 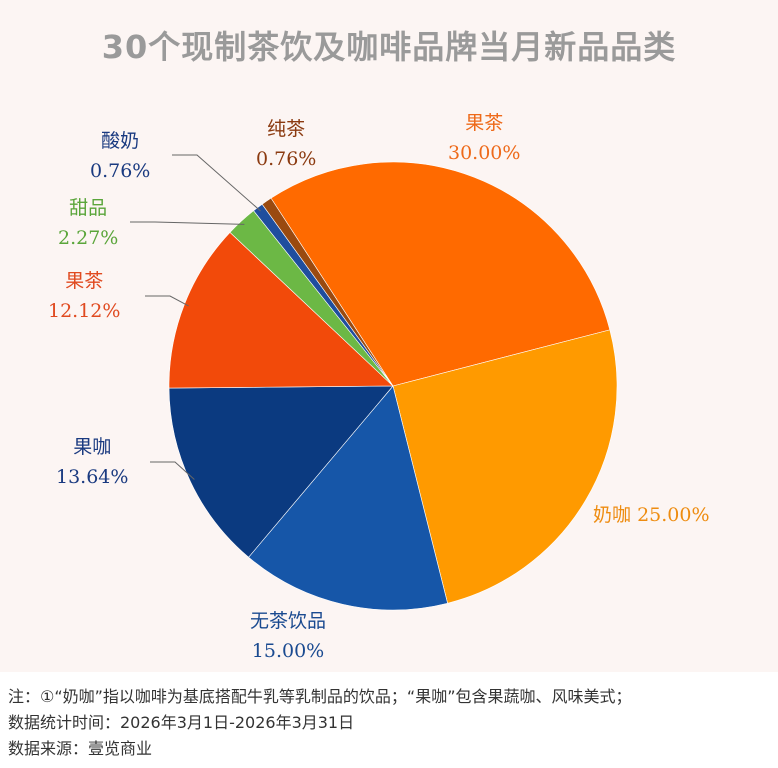 What do you see at coordinates (120, 156) in the screenshot?
I see `label-suannai: 酸奶 0.76%` at bounding box center [120, 156].